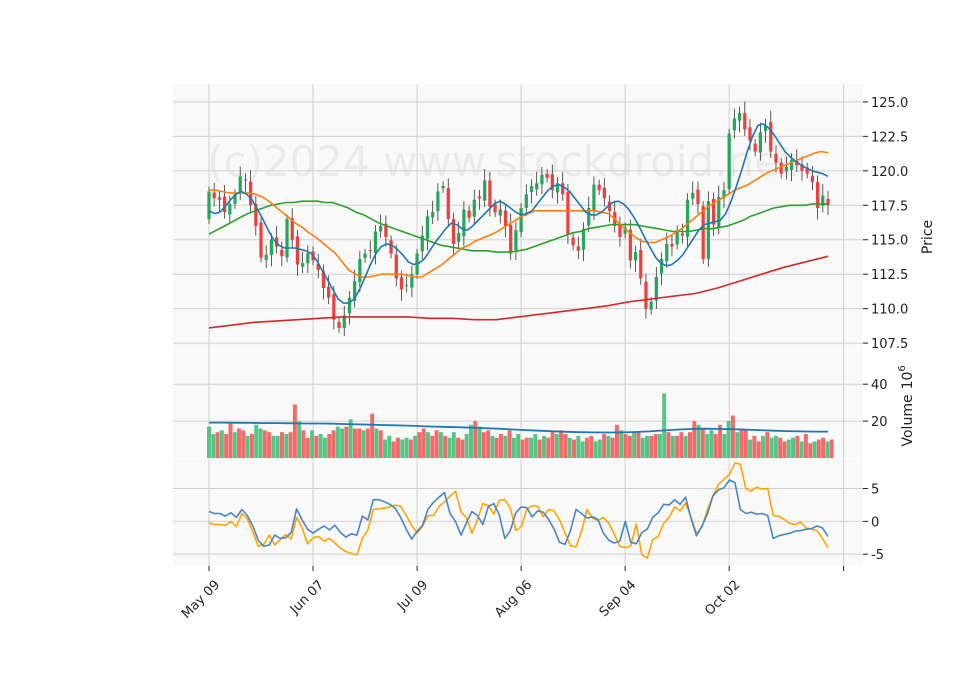 This screenshot has height=690, width=960. Describe the element at coordinates (889, 103) in the screenshot. I see `price-y-tick-label: 125.0` at that location.